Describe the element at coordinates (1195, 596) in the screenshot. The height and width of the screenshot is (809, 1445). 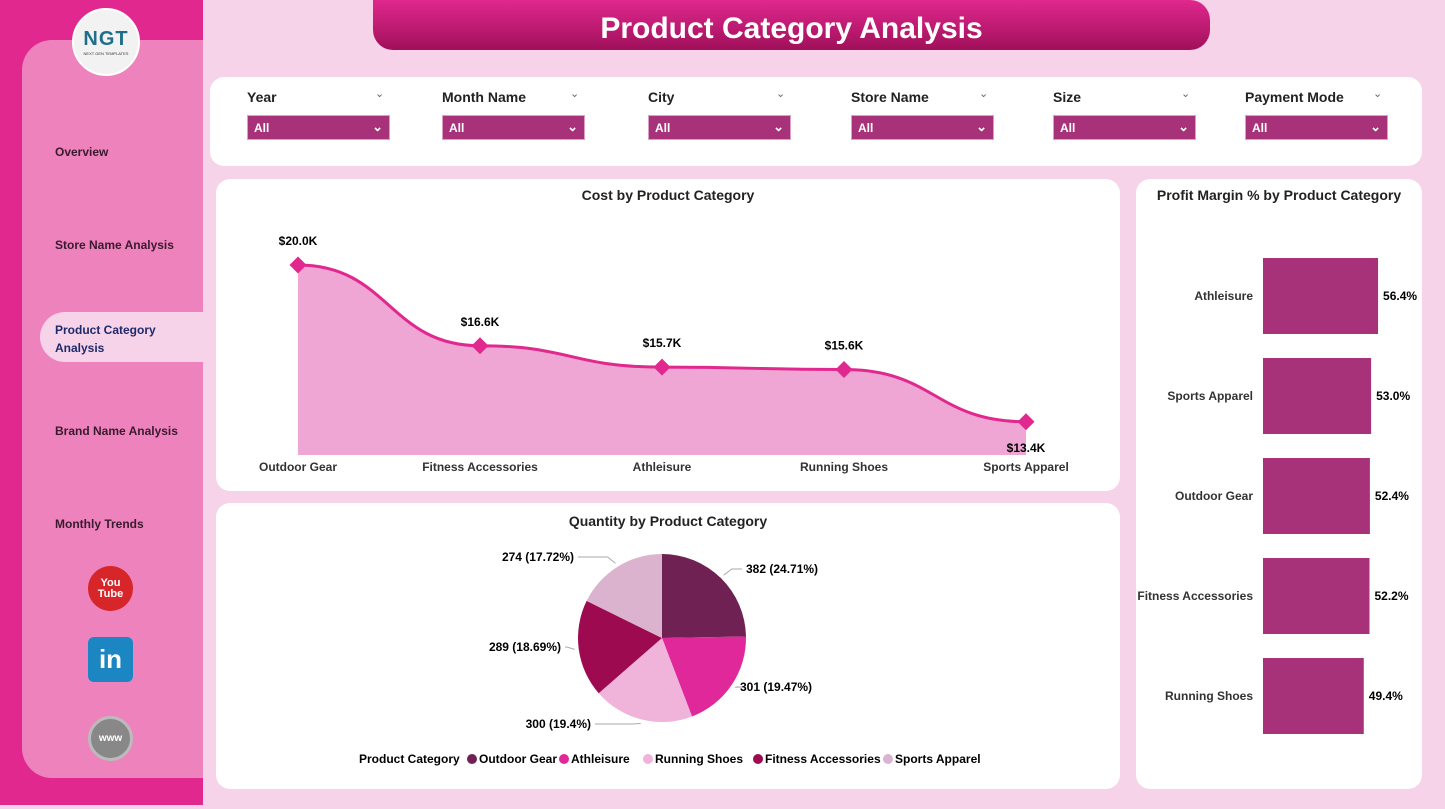
I see `y-tick-label: Fitness Accessories` at that location.